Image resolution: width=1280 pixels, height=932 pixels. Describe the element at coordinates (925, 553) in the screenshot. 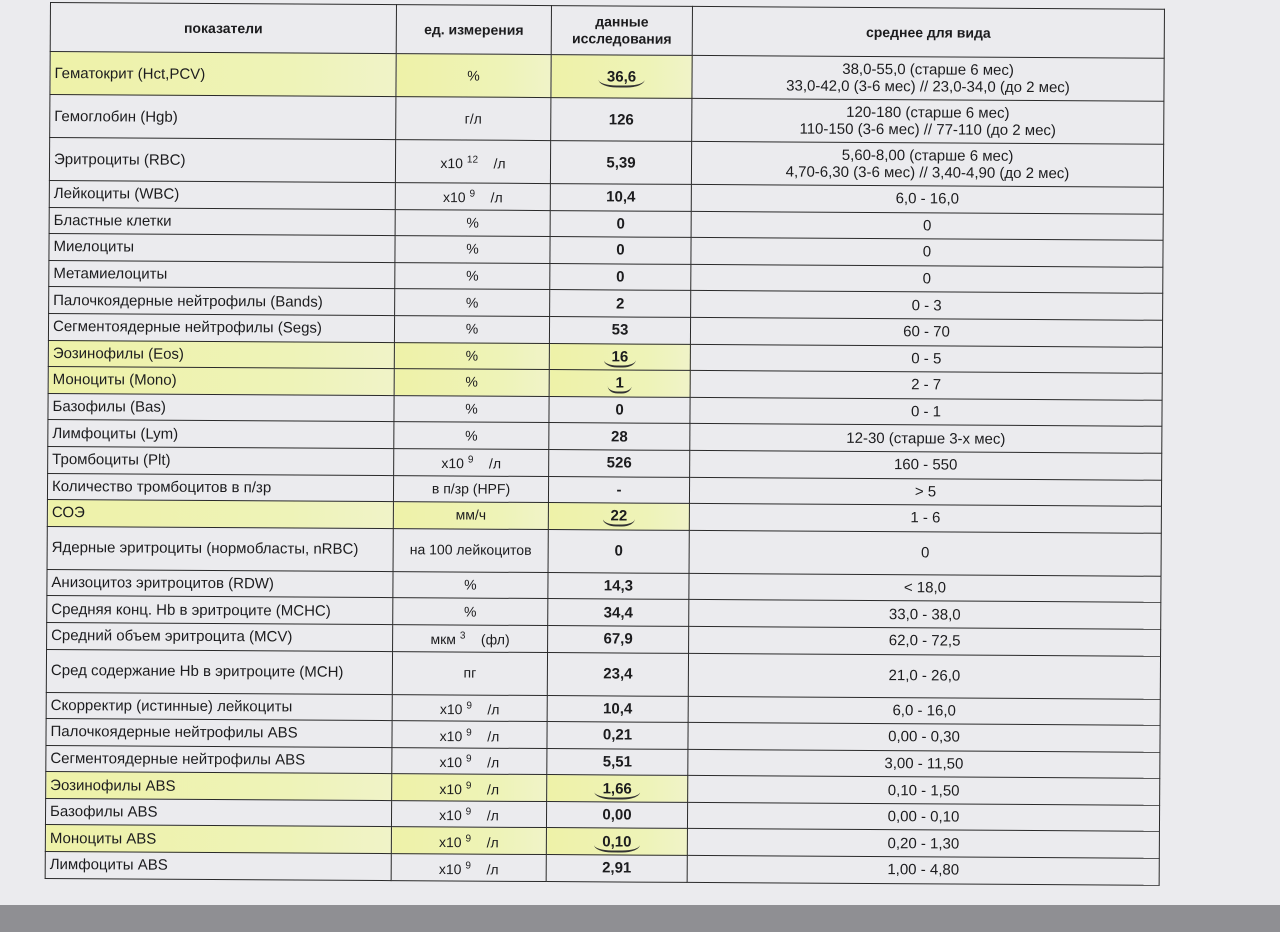

I see `reference-range: 0` at that location.